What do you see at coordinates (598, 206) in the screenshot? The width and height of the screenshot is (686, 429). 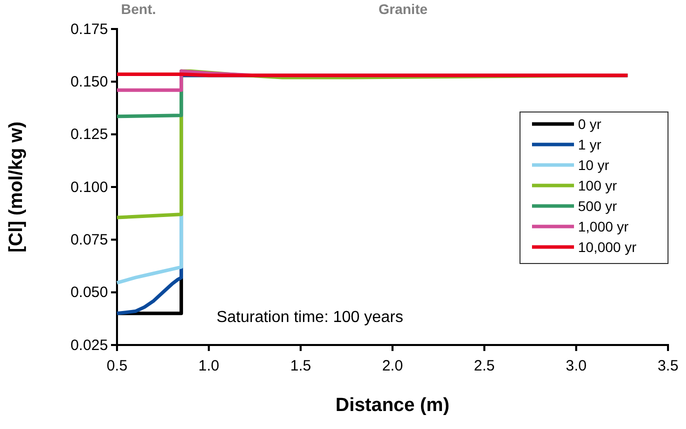 I see `legend-label: 500 yr` at bounding box center [598, 206].